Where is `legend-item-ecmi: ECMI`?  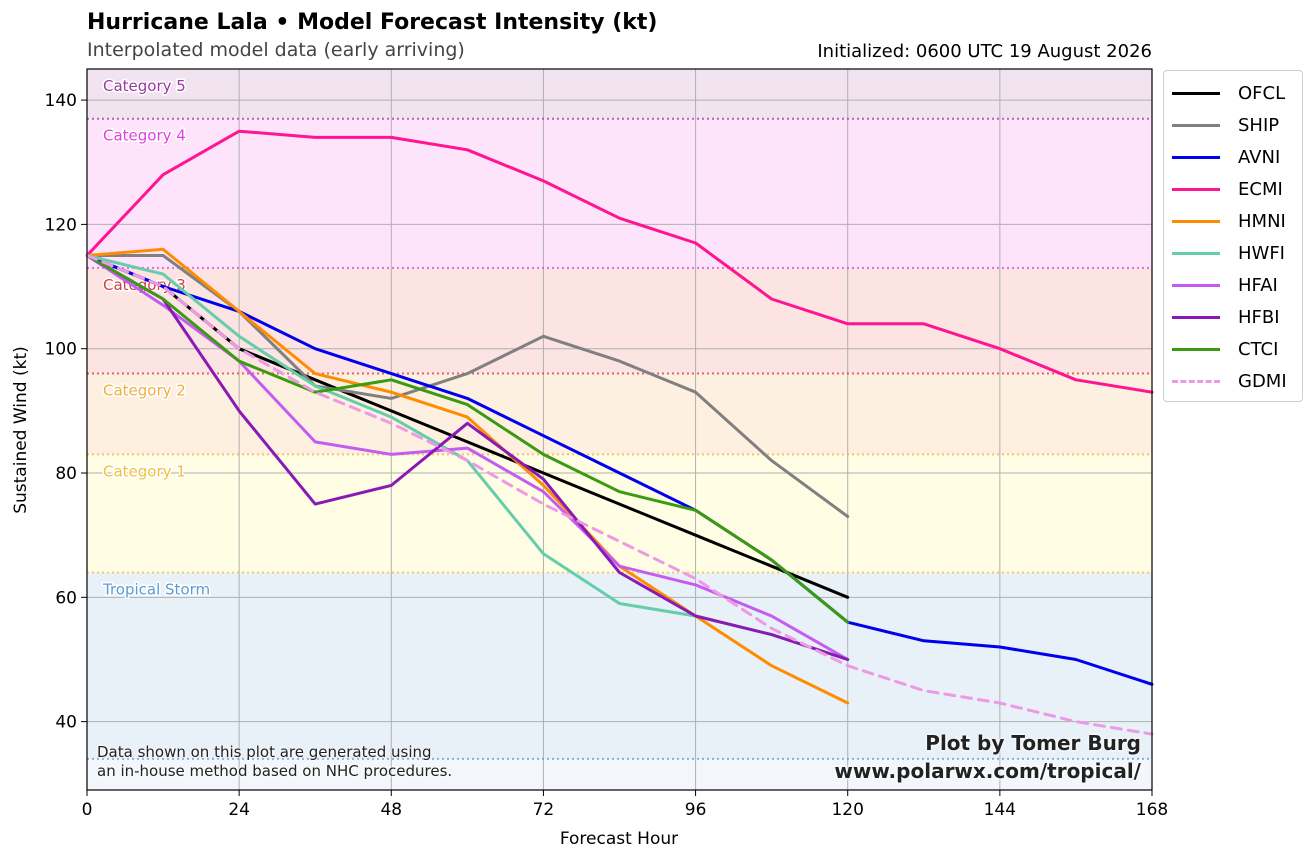 legend-item-ecmi: ECMI is located at coordinates (1233, 189).